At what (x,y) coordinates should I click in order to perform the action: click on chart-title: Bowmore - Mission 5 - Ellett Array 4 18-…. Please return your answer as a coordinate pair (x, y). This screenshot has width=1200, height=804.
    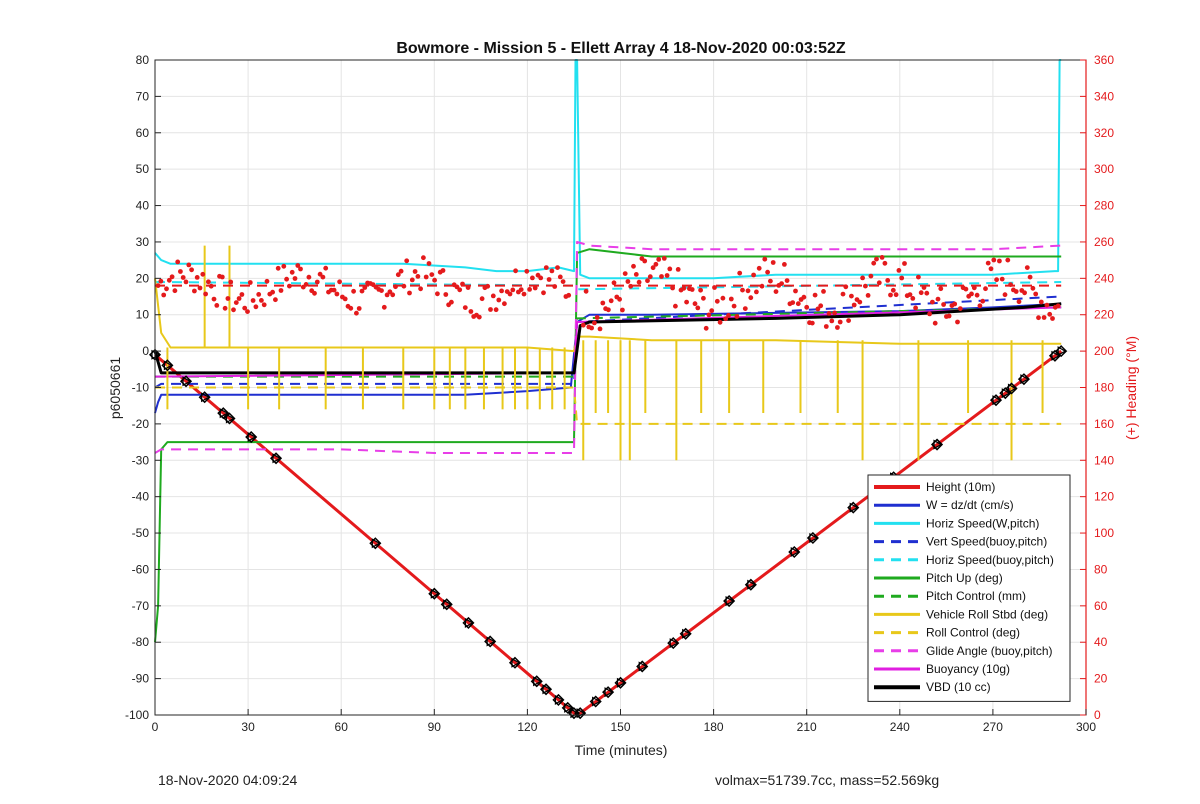
    Looking at the image, I should click on (621, 48).